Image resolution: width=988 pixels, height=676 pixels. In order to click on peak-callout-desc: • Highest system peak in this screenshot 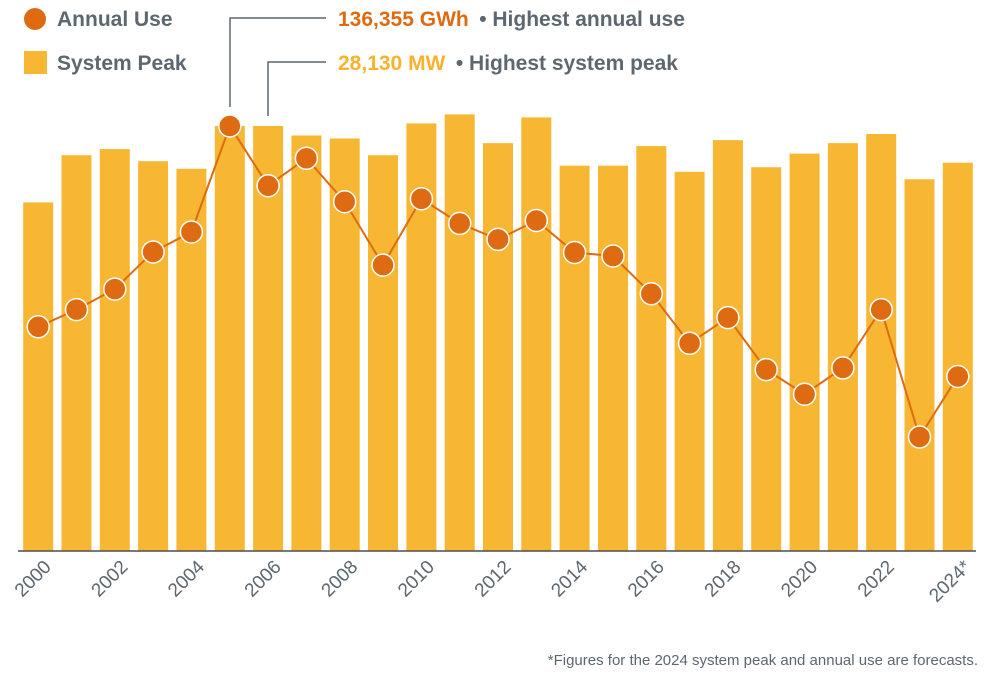, I will do `click(567, 63)`.